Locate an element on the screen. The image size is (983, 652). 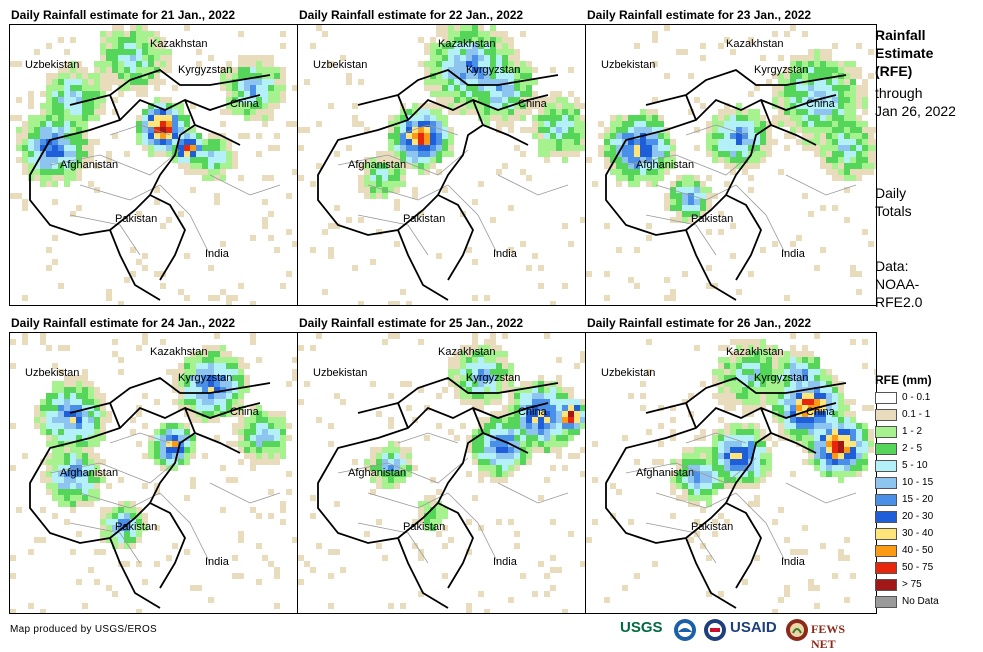
legend-label: 50 - 75 is located at coordinates (918, 567).